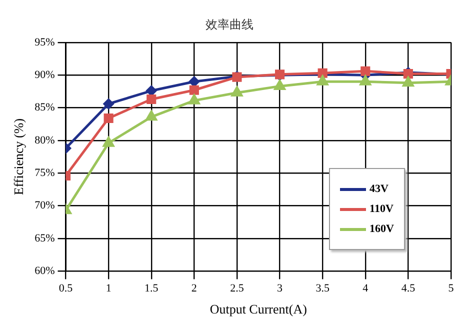 The image size is (471, 330). Describe the element at coordinates (382, 209) in the screenshot. I see `legend-label: 110V` at that location.